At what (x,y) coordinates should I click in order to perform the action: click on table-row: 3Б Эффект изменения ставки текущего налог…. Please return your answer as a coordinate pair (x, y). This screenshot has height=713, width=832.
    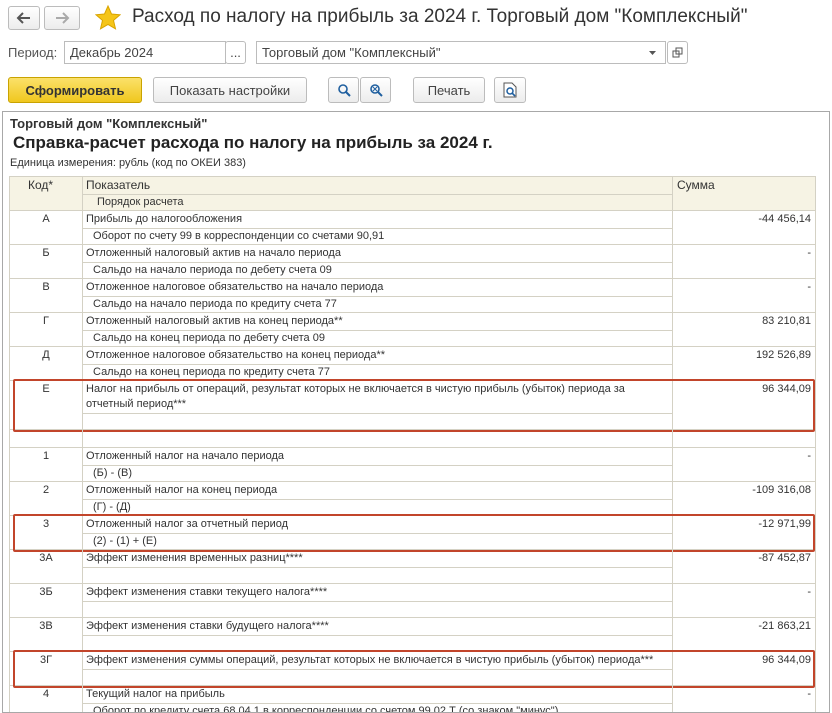
    Looking at the image, I should click on (412, 601).